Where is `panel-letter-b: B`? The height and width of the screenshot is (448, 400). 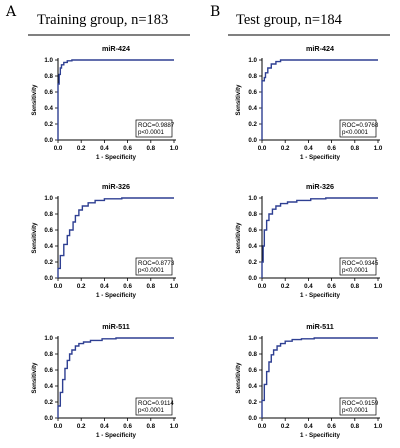 panel-letter-b: B is located at coordinates (215, 12).